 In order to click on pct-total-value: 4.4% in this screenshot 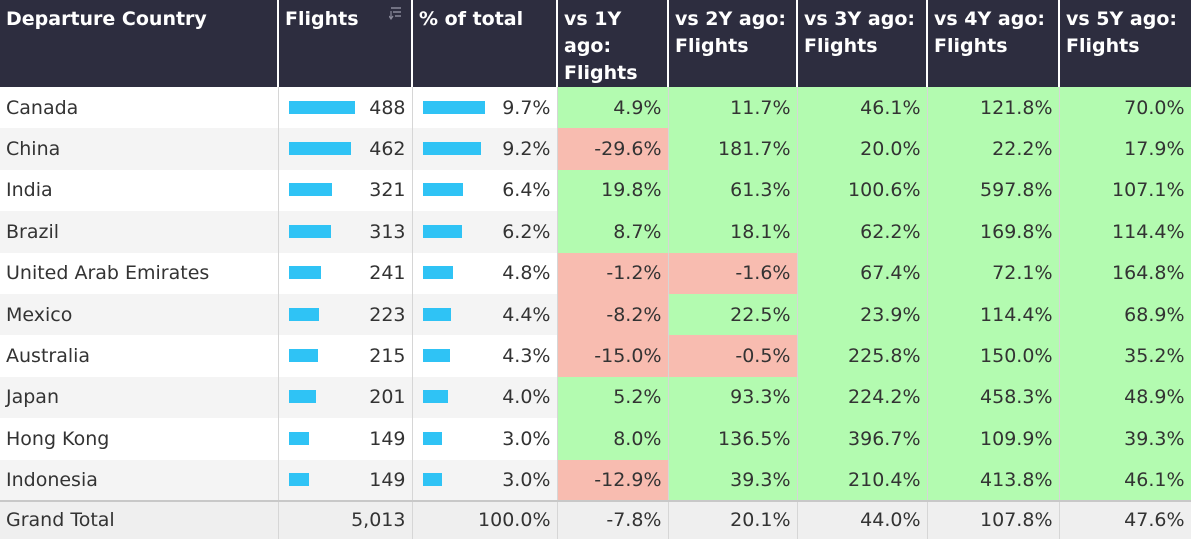, I will do `click(526, 314)`.